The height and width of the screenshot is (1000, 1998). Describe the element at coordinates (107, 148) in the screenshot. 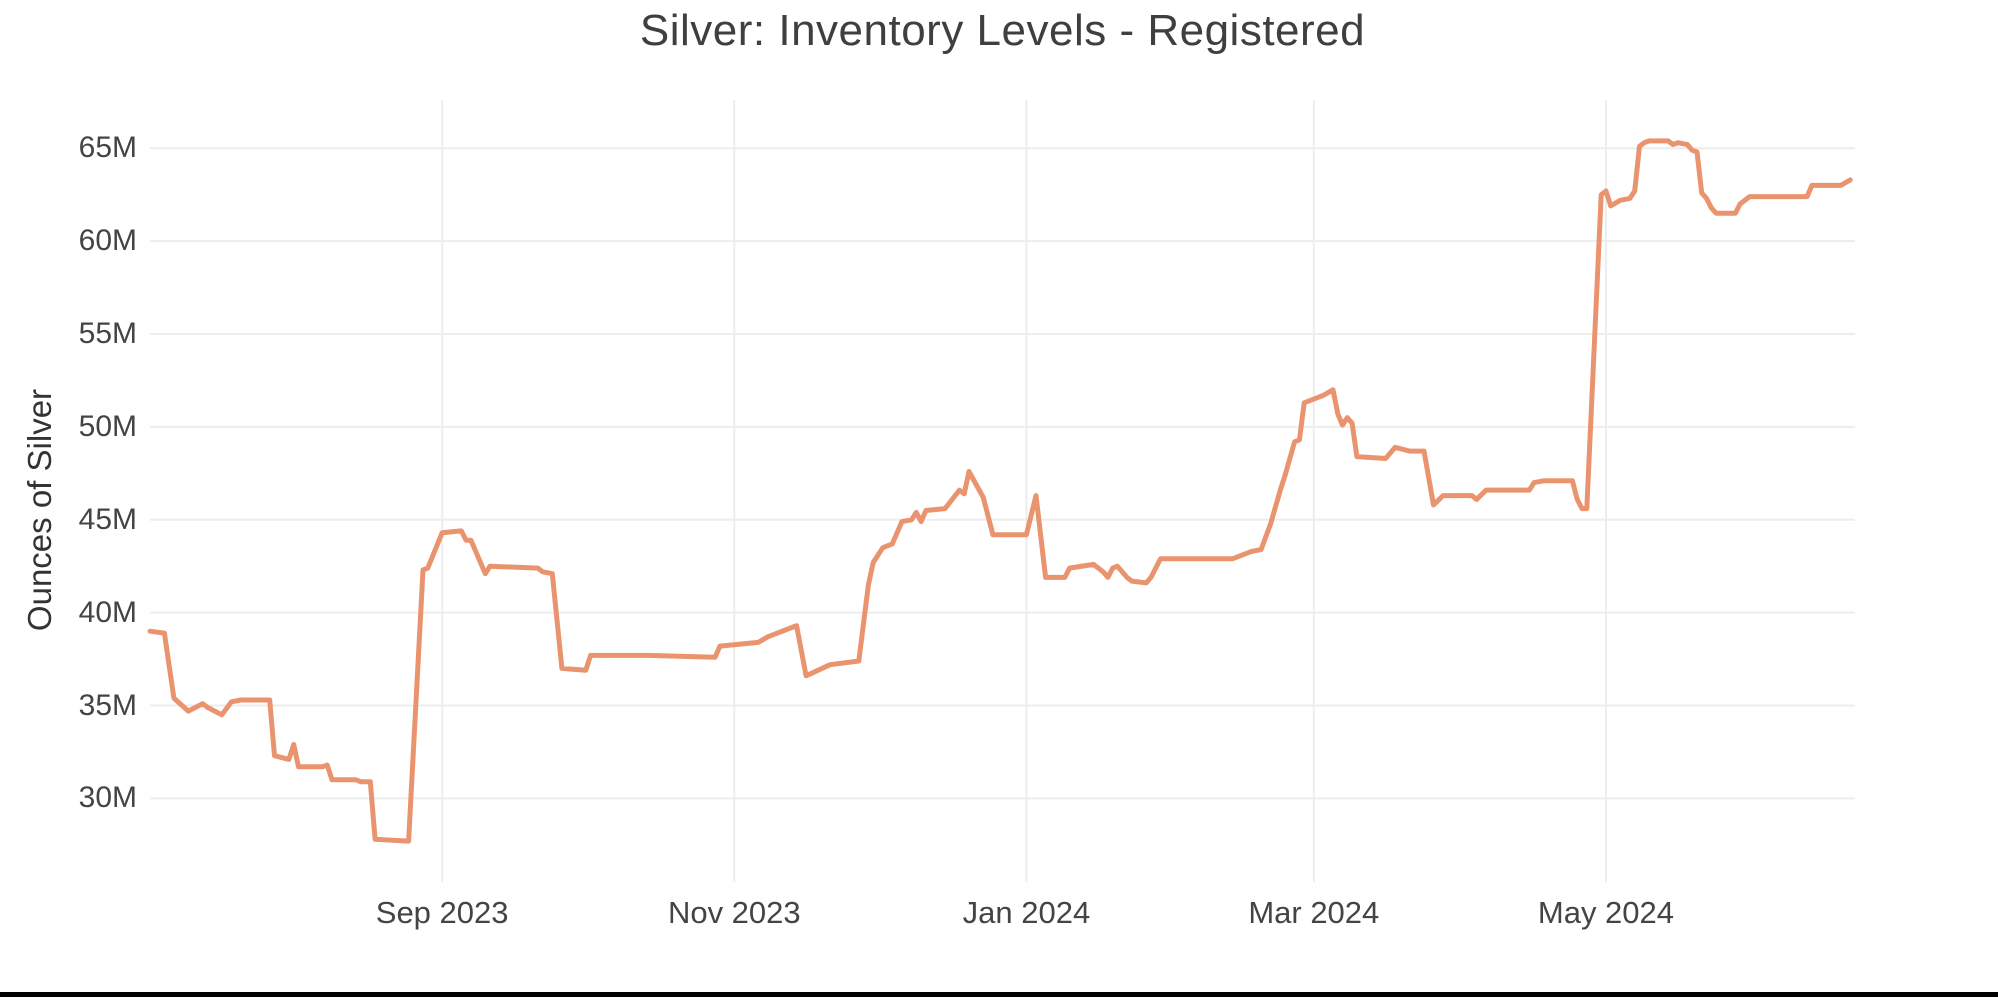

I see `y-tick-label: 65M` at that location.